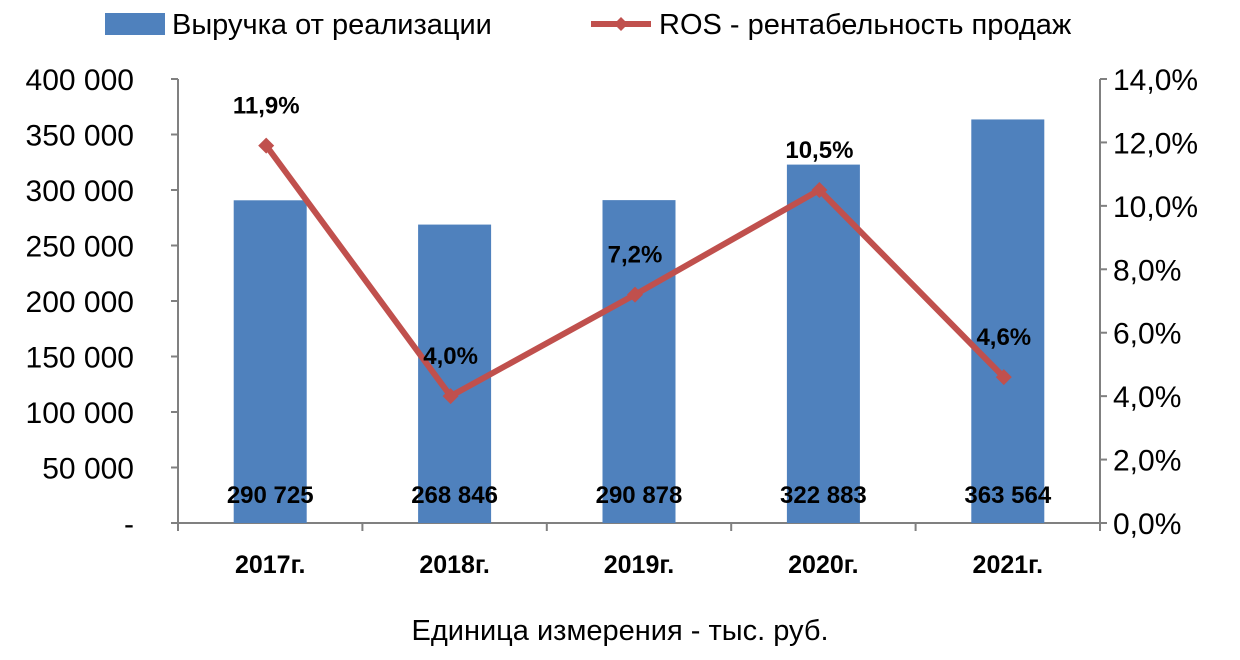 This screenshot has height=660, width=1240. Describe the element at coordinates (1155, 143) in the screenshot. I see `y-right-tick-label: 12,0%` at that location.